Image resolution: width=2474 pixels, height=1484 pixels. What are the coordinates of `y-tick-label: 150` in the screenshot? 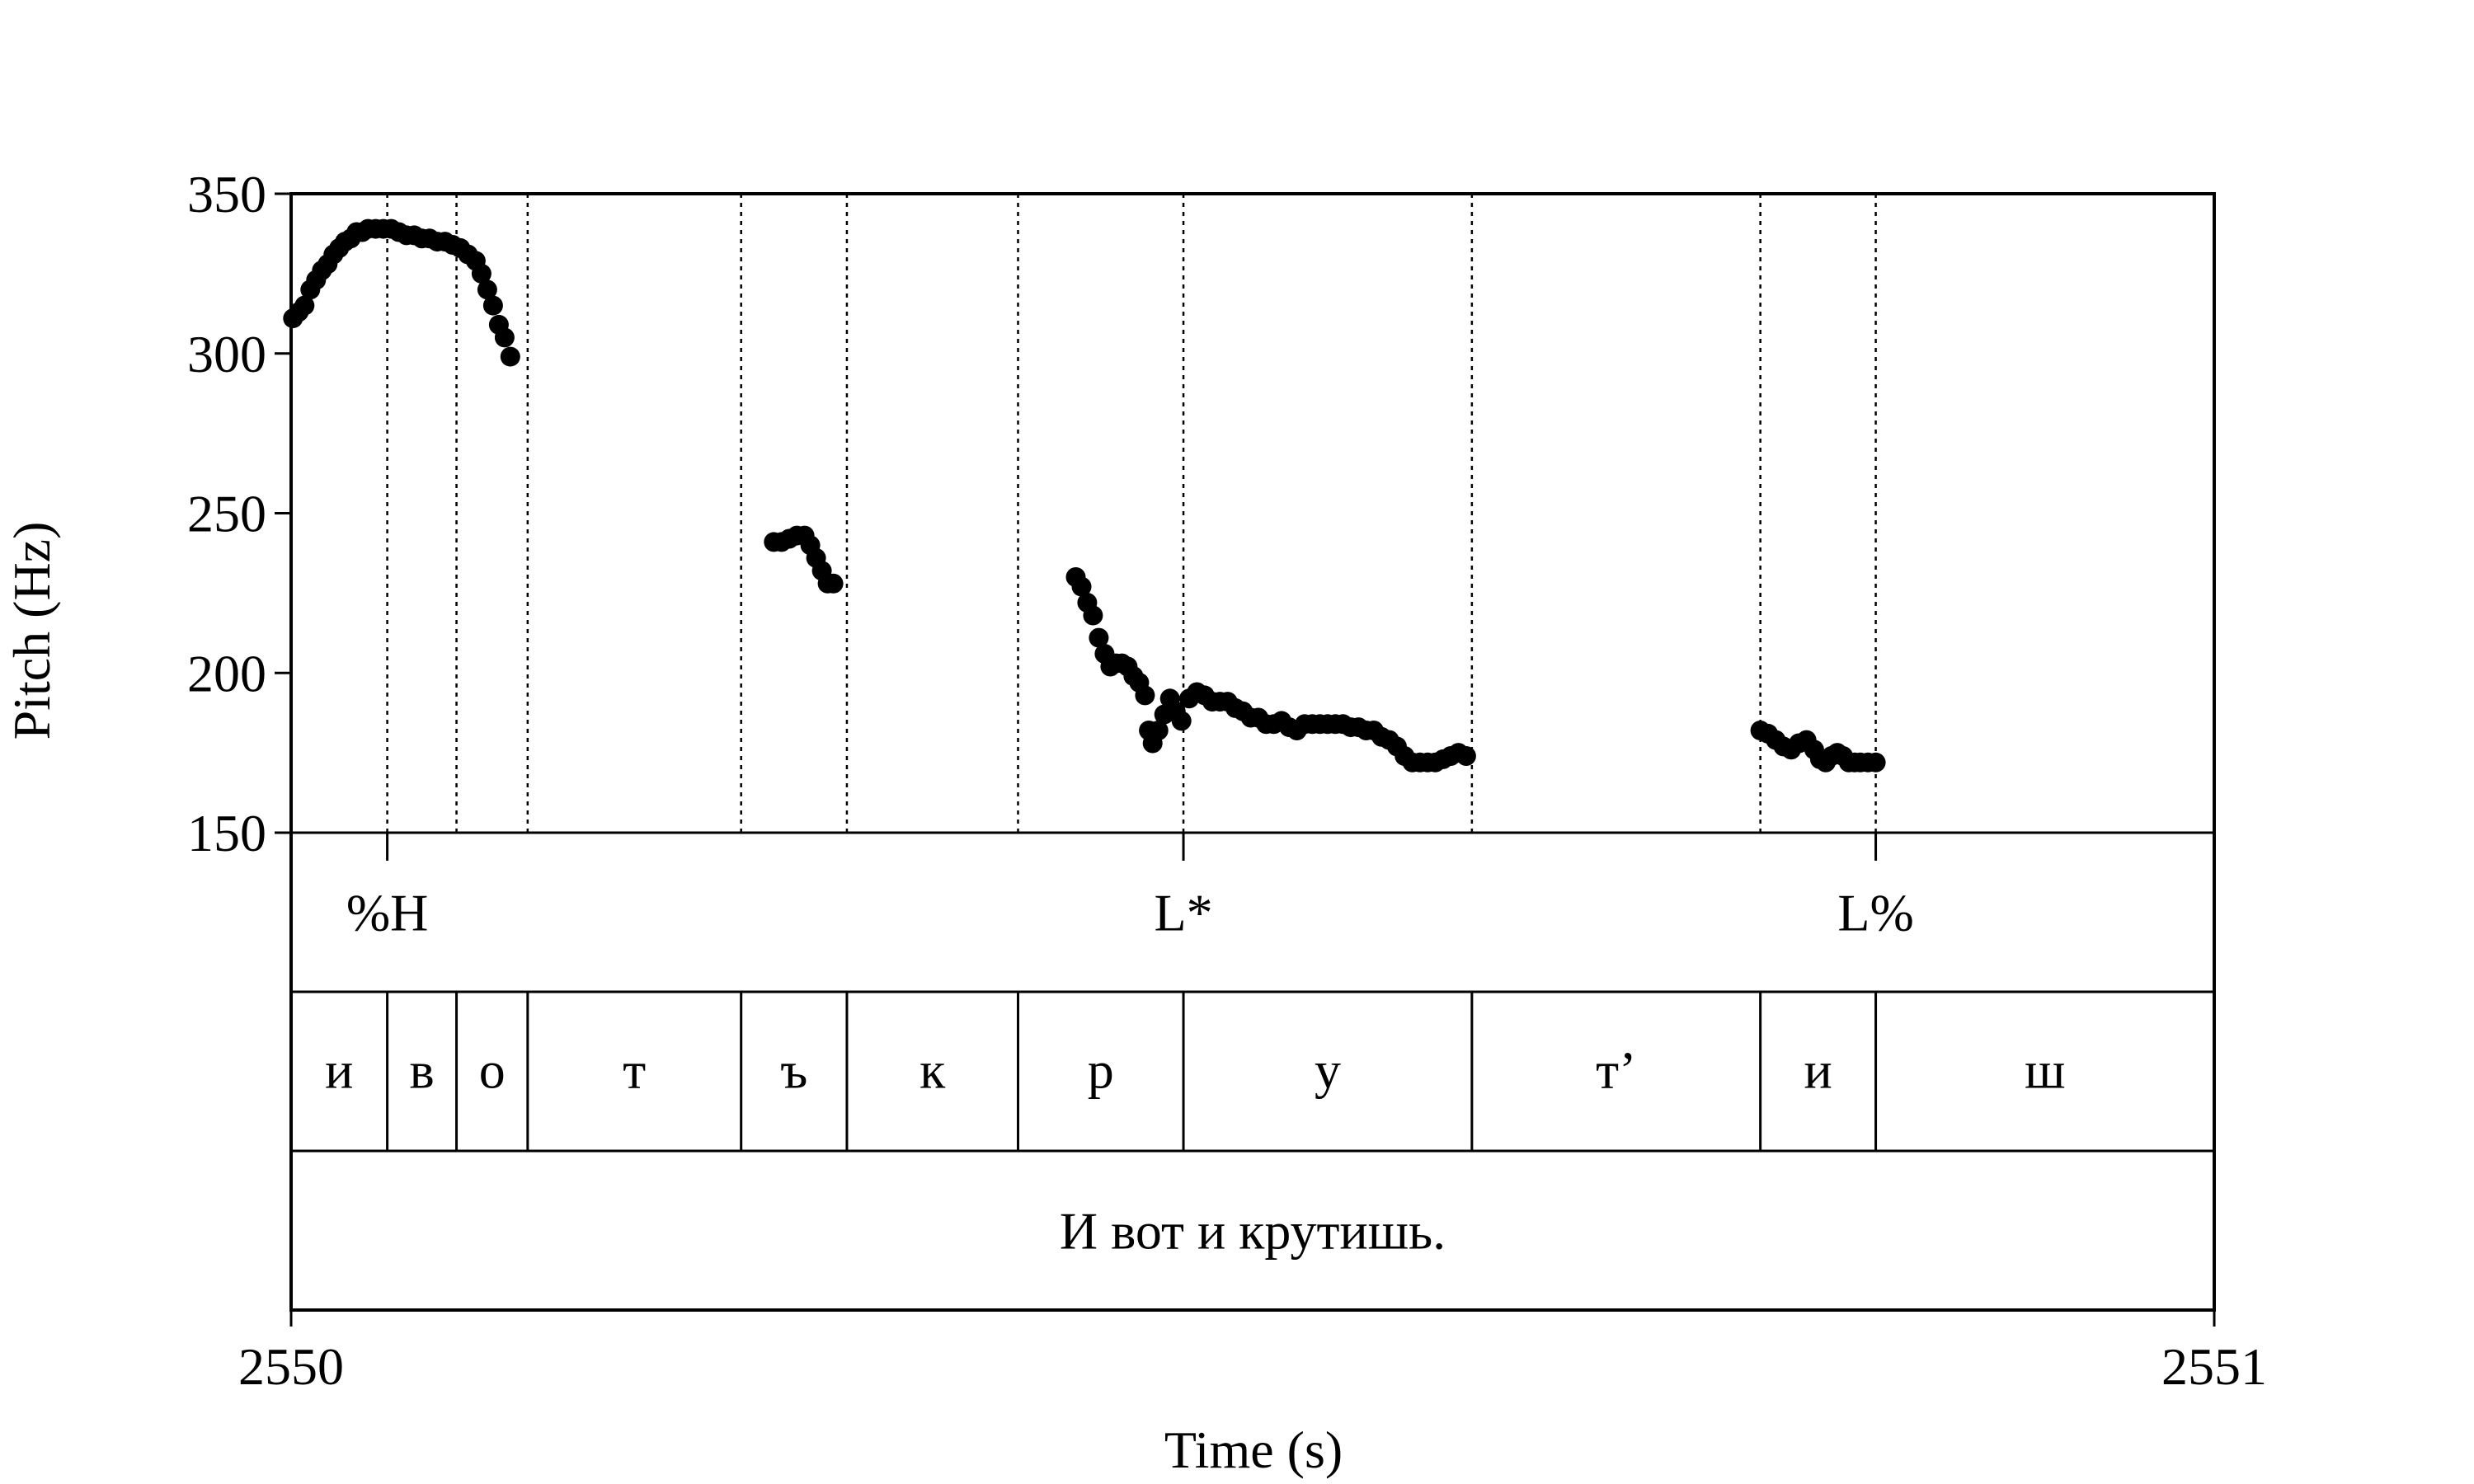 It's located at (226, 833).